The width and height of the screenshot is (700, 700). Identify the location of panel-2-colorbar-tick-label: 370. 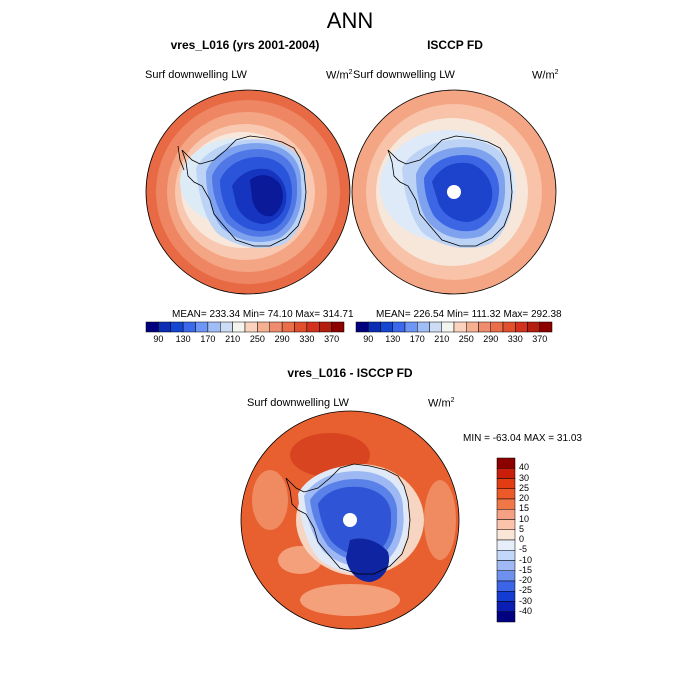
(540, 339).